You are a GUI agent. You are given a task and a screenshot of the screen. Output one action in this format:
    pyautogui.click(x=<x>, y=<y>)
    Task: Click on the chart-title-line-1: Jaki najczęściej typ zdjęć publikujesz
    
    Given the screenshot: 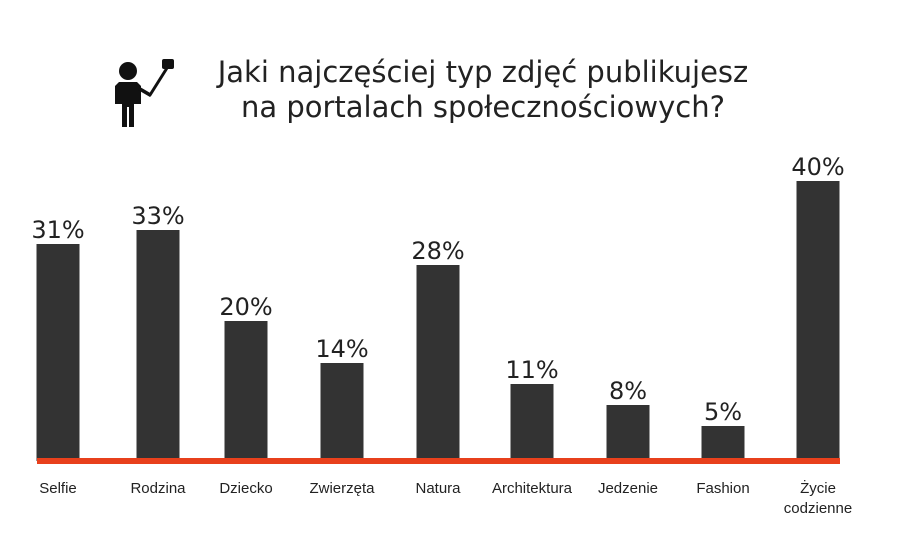 What is the action you would take?
    pyautogui.click(x=482, y=72)
    